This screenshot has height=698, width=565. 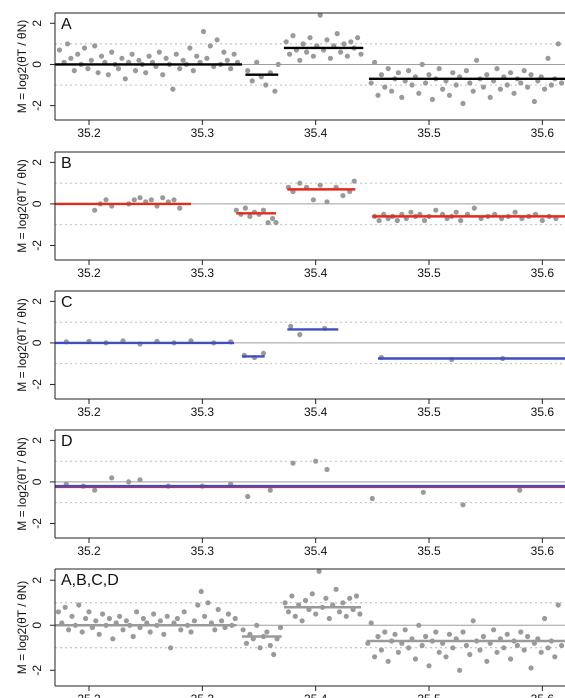 What do you see at coordinates (429, 551) in the screenshot?
I see `x-tick-label: 35.5` at bounding box center [429, 551].